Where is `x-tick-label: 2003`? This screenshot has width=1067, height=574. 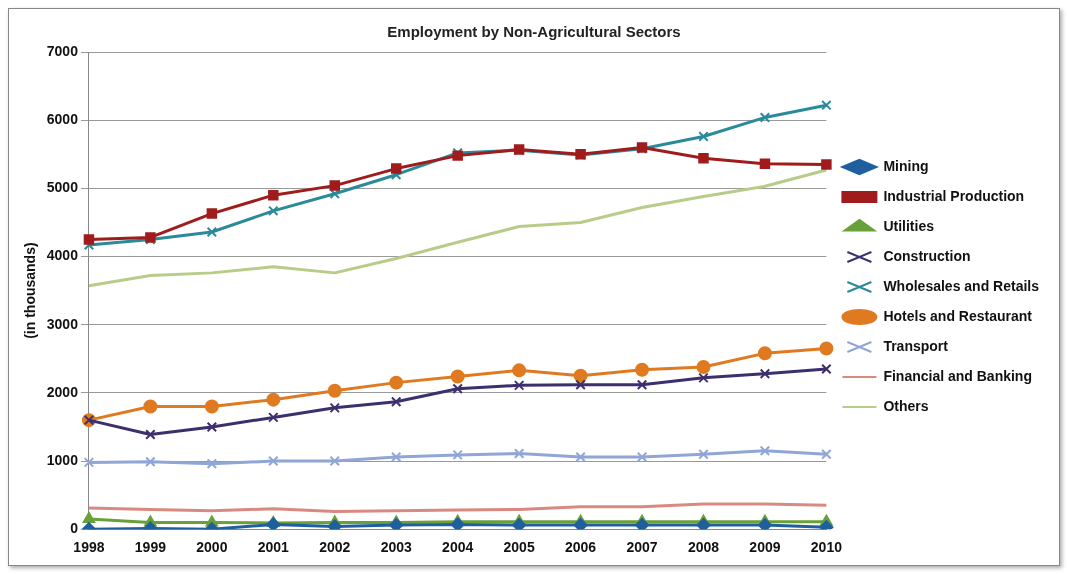
x-tick-label: 2003 is located at coordinates (396, 547).